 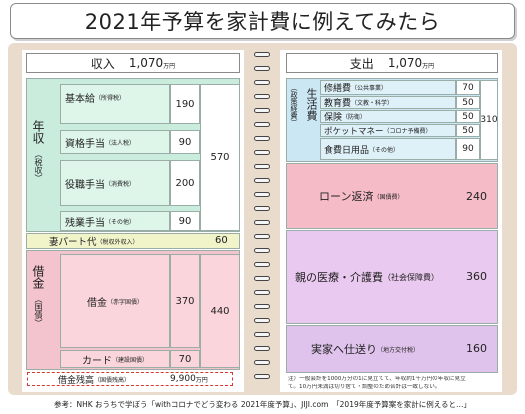 What do you see at coordinates (294, 105) in the screenshot?
I see `living-section-sublabel: （政策経費）` at bounding box center [294, 105].